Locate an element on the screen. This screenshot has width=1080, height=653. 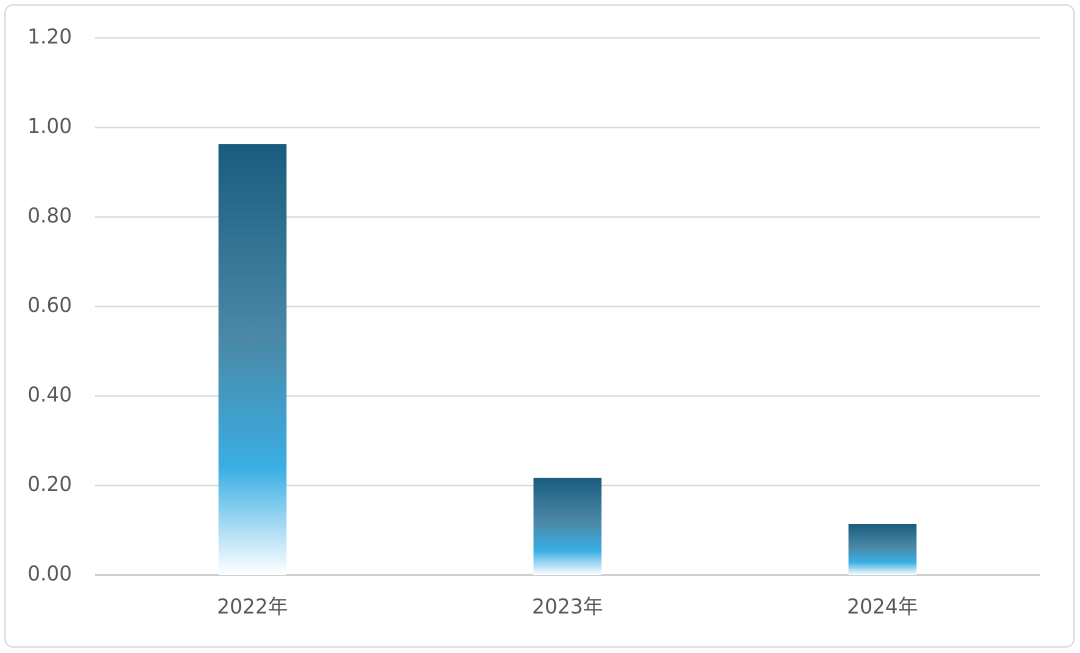
y-tick-label: 1.00 is located at coordinates (49, 126).